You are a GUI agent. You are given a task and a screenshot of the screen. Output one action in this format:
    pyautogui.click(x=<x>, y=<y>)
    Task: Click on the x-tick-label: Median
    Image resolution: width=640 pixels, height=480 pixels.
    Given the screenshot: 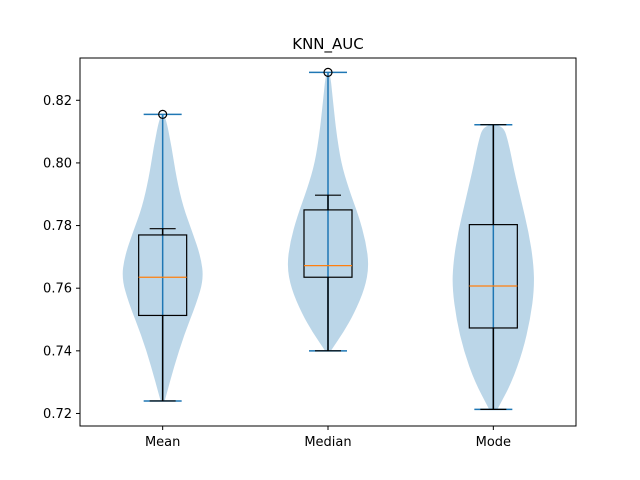 What is the action you would take?
    pyautogui.click(x=327, y=442)
    